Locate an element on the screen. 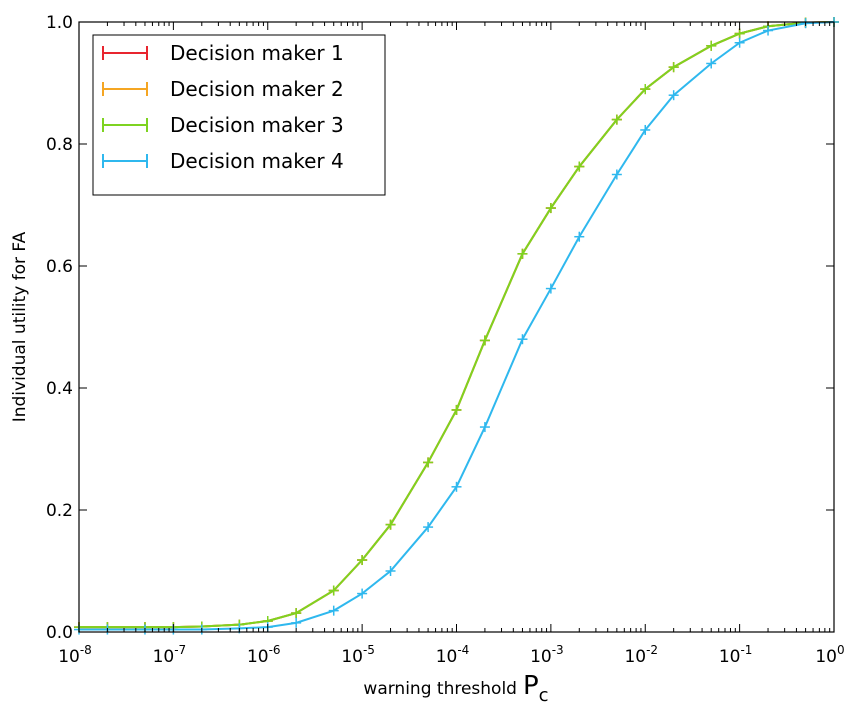 The height and width of the screenshot is (706, 852). legend-entry: Decision maker 3 is located at coordinates (223, 125).